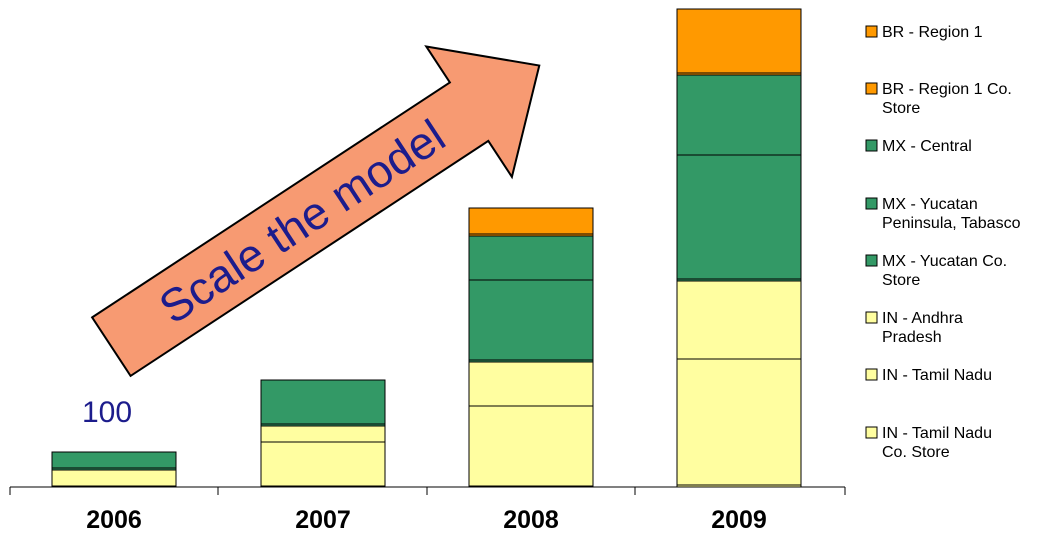  Describe the element at coordinates (927, 146) in the screenshot. I see `legend-label: MX - Central` at that location.